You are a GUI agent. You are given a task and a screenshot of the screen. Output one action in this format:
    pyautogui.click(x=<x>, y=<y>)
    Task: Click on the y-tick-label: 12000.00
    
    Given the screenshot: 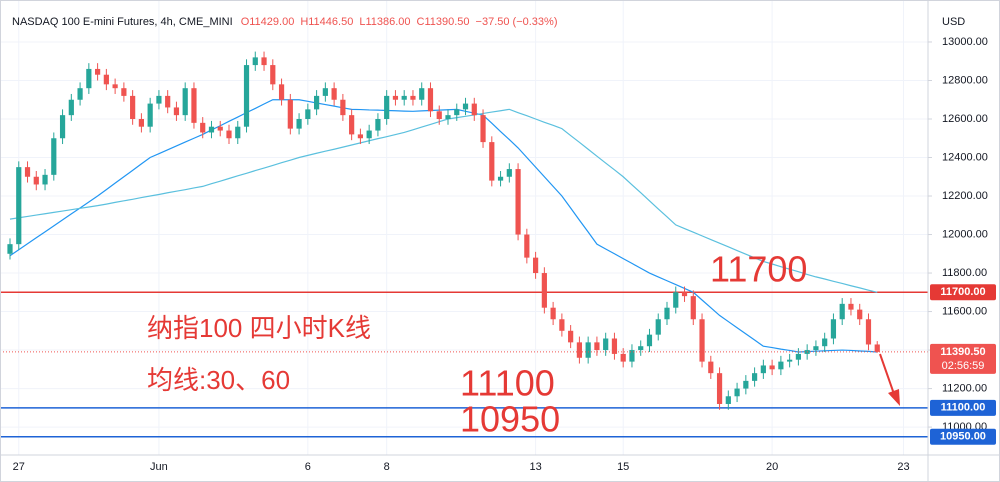 What is the action you would take?
    pyautogui.click(x=965, y=234)
    